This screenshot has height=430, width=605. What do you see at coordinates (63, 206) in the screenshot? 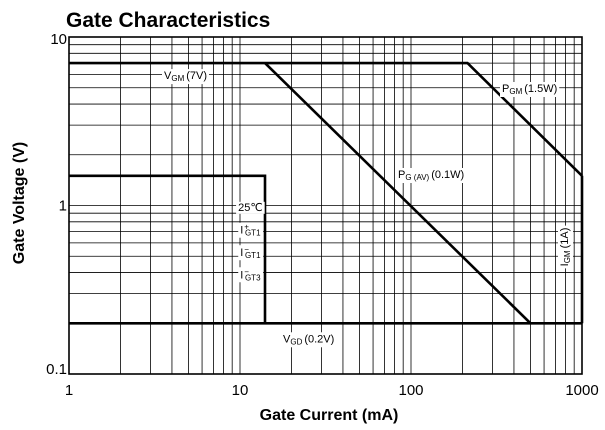
I see `y-tick-label: 1` at bounding box center [63, 206].